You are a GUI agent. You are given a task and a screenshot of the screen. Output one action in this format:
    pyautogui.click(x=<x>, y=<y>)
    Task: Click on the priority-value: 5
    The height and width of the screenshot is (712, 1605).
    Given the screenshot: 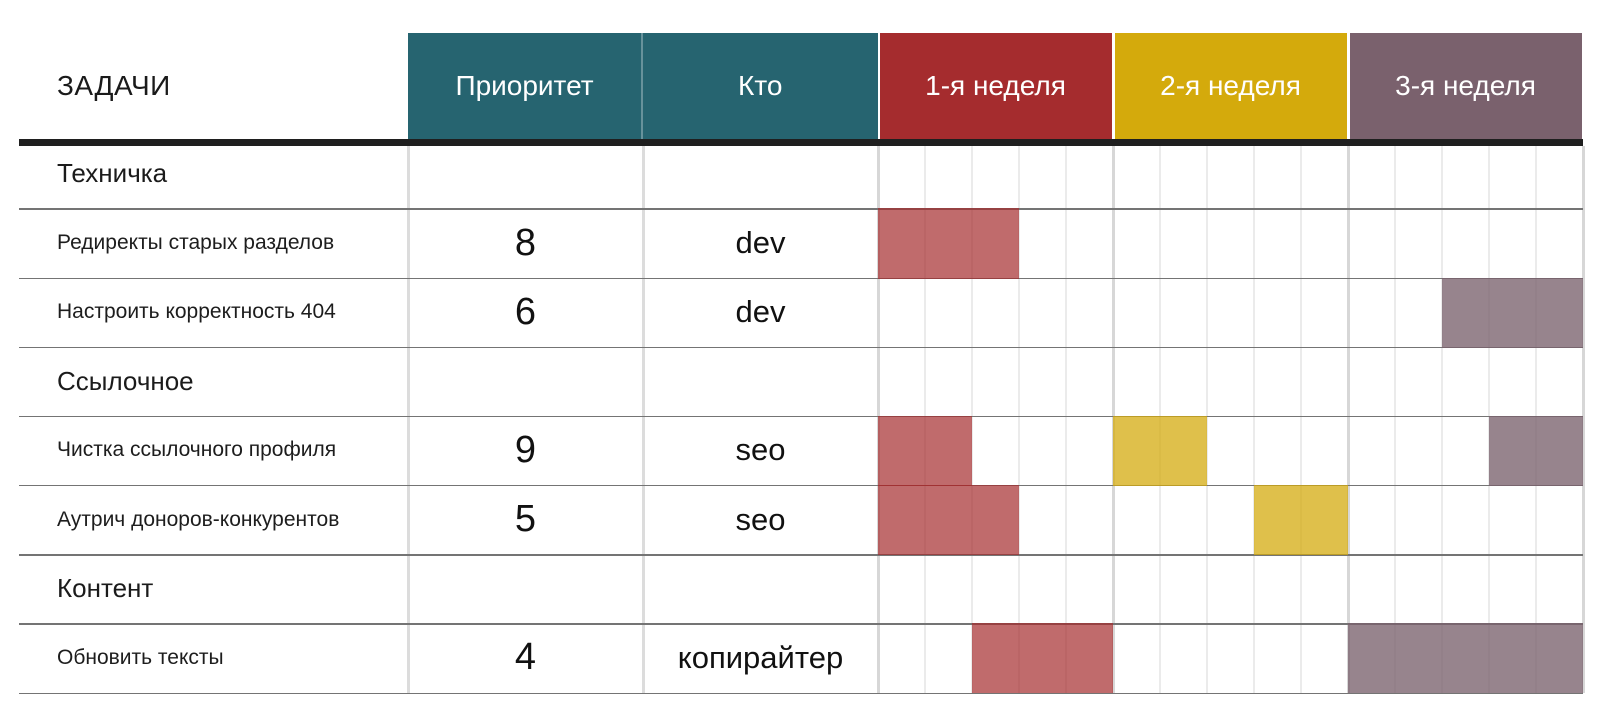 What is the action you would take?
    pyautogui.click(x=525, y=519)
    